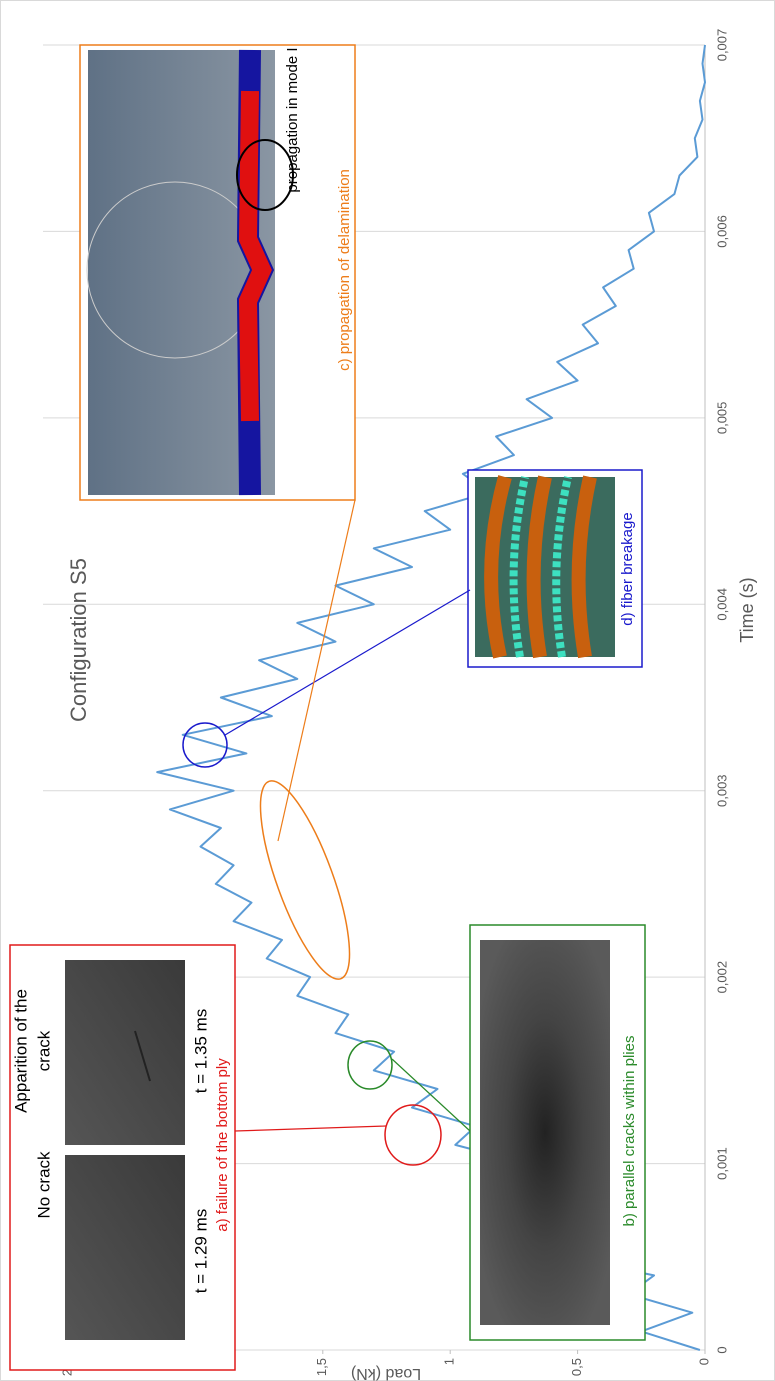  What do you see at coordinates (721, 231) in the screenshot?
I see `x-tick-label: 0,006` at bounding box center [721, 231].